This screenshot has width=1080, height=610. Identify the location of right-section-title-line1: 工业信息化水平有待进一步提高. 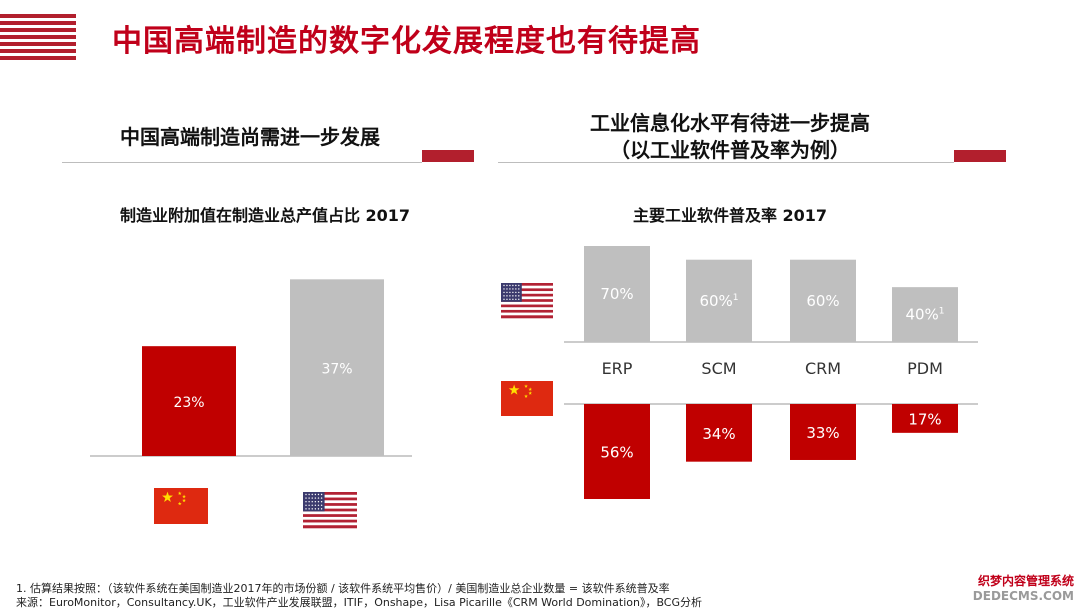
(730, 123).